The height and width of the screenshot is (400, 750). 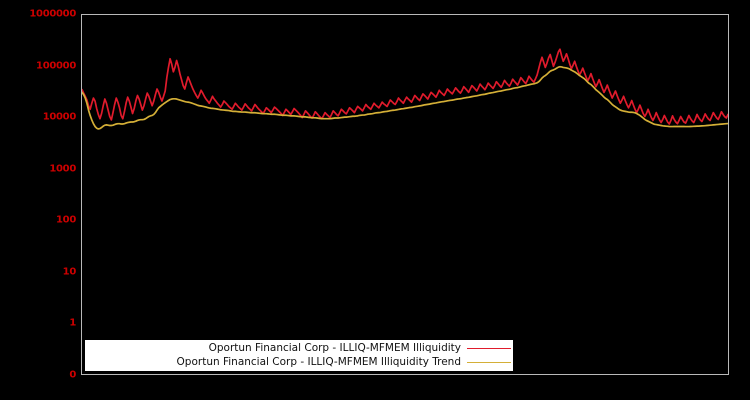 I want to click on y-axis-tick-1000: 1000, so click(x=62, y=169).